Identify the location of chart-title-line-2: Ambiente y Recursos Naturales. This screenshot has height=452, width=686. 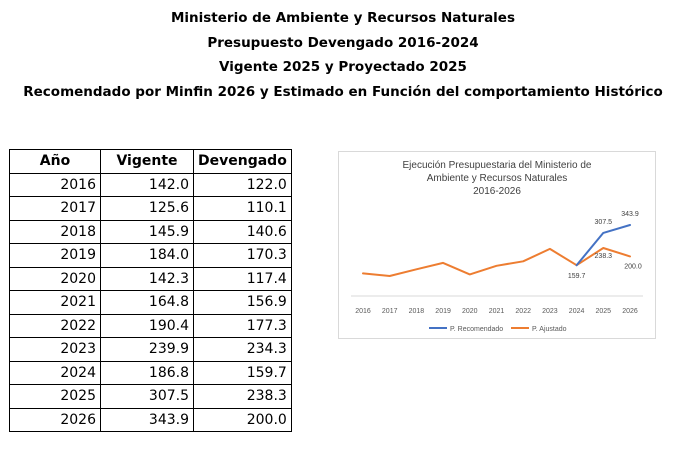
(497, 178).